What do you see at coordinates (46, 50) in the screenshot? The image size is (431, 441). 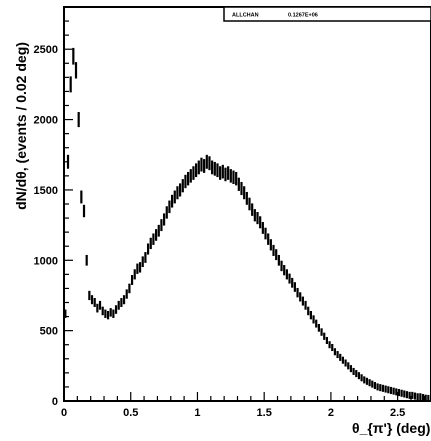 I see `y-tick-label: 2500` at bounding box center [46, 50].